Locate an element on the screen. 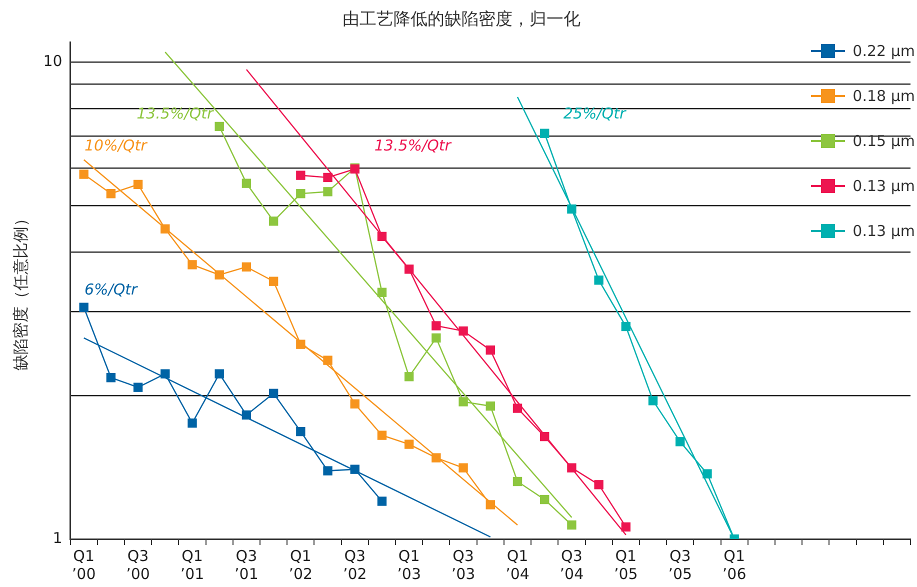 The width and height of the screenshot is (917, 587). x-tick-label: Q3 ’02 is located at coordinates (354, 564).